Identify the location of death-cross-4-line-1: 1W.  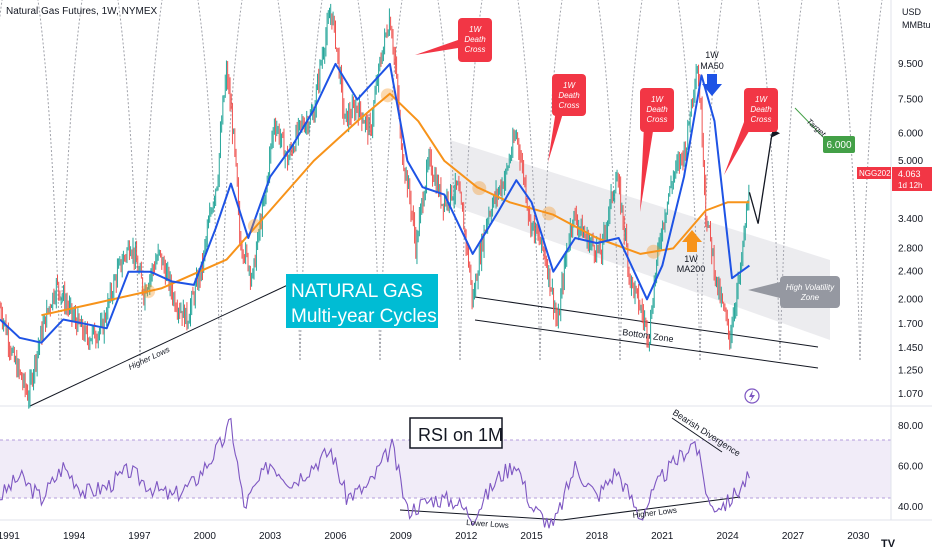
(761, 99).